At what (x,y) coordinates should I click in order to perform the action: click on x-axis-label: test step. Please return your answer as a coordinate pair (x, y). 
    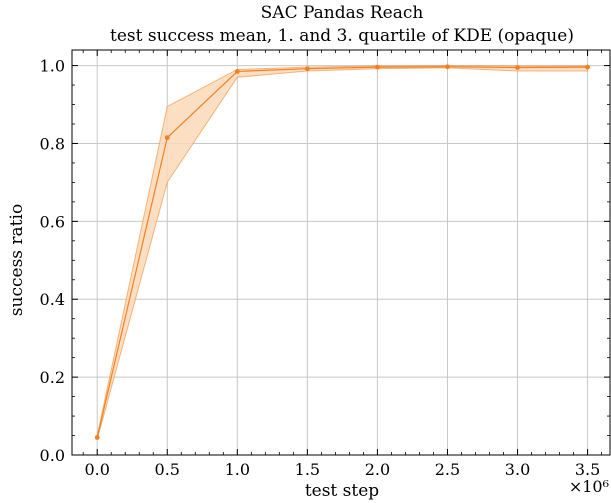
    Looking at the image, I should click on (342, 491).